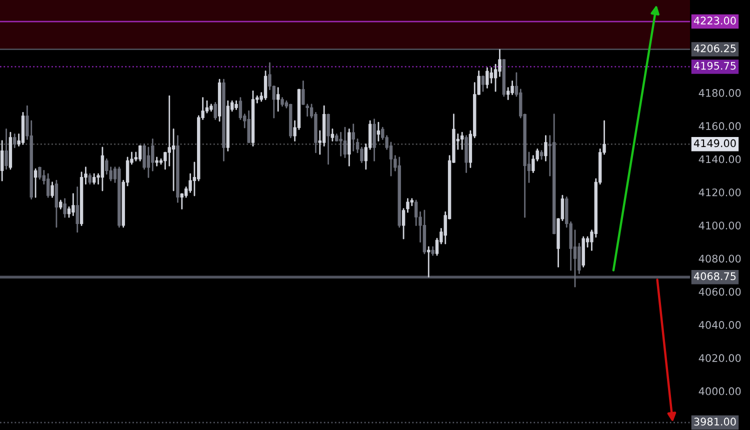  I want to click on y-tick-label: 4060.00, so click(719, 292).